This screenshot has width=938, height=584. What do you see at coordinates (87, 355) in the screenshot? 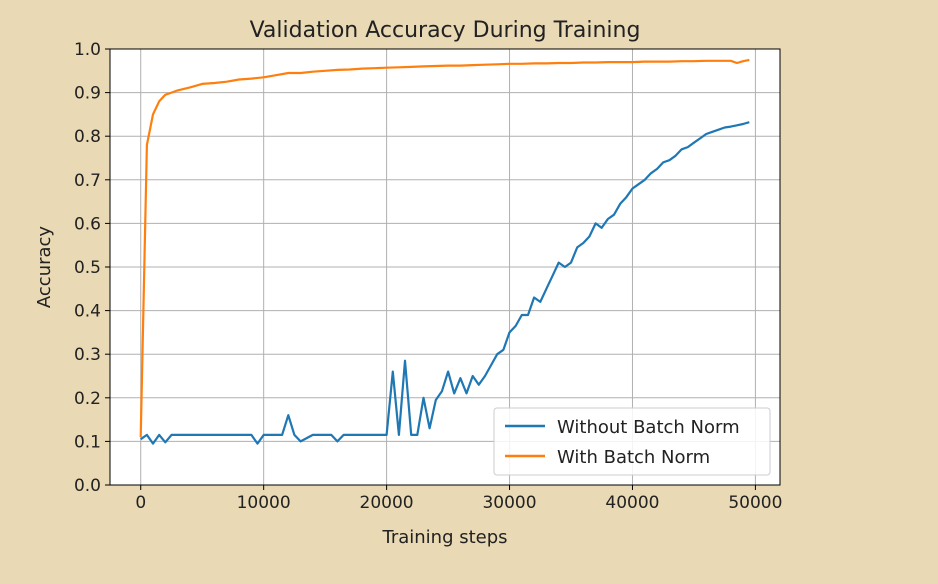
I see `y-tick-label: 0.3` at bounding box center [87, 355].